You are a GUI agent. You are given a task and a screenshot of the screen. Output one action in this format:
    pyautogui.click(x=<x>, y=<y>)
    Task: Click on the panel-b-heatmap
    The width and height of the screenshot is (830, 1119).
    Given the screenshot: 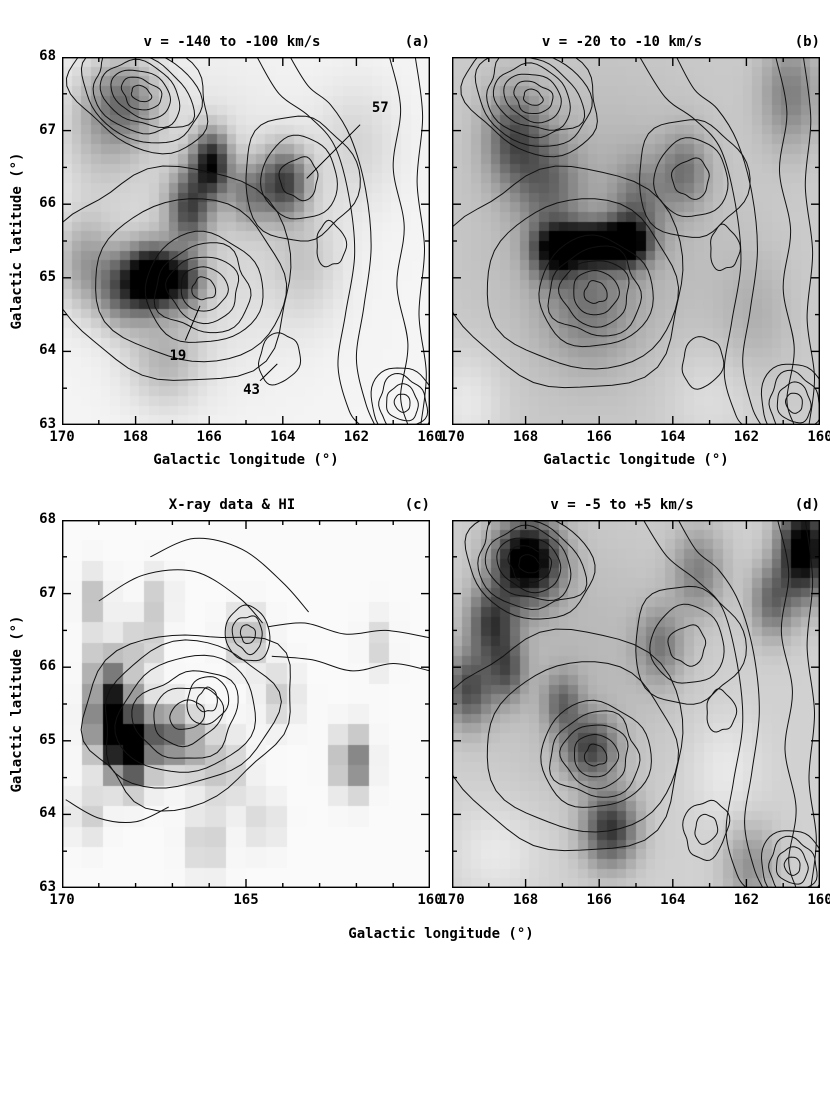 What is the action you would take?
    pyautogui.click(x=636, y=241)
    